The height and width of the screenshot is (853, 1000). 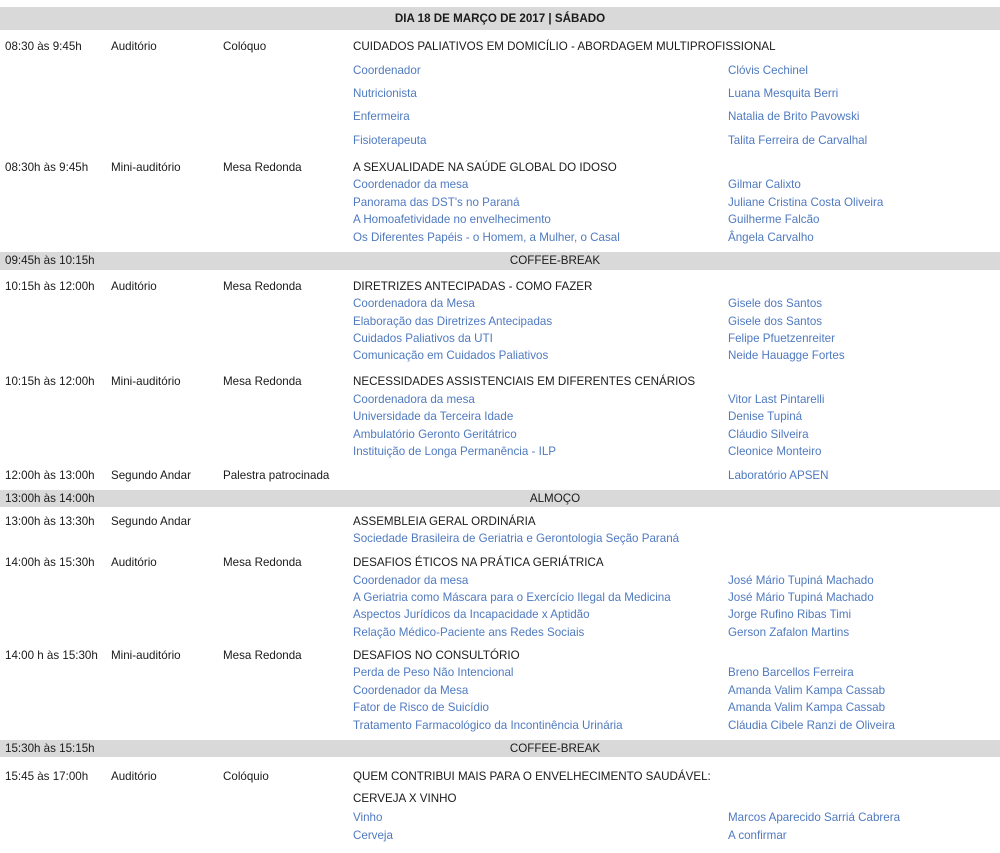 I want to click on day-header-title: DIA 18 DE MARÇO DE 2017 | SÁBADO, so click(x=500, y=18).